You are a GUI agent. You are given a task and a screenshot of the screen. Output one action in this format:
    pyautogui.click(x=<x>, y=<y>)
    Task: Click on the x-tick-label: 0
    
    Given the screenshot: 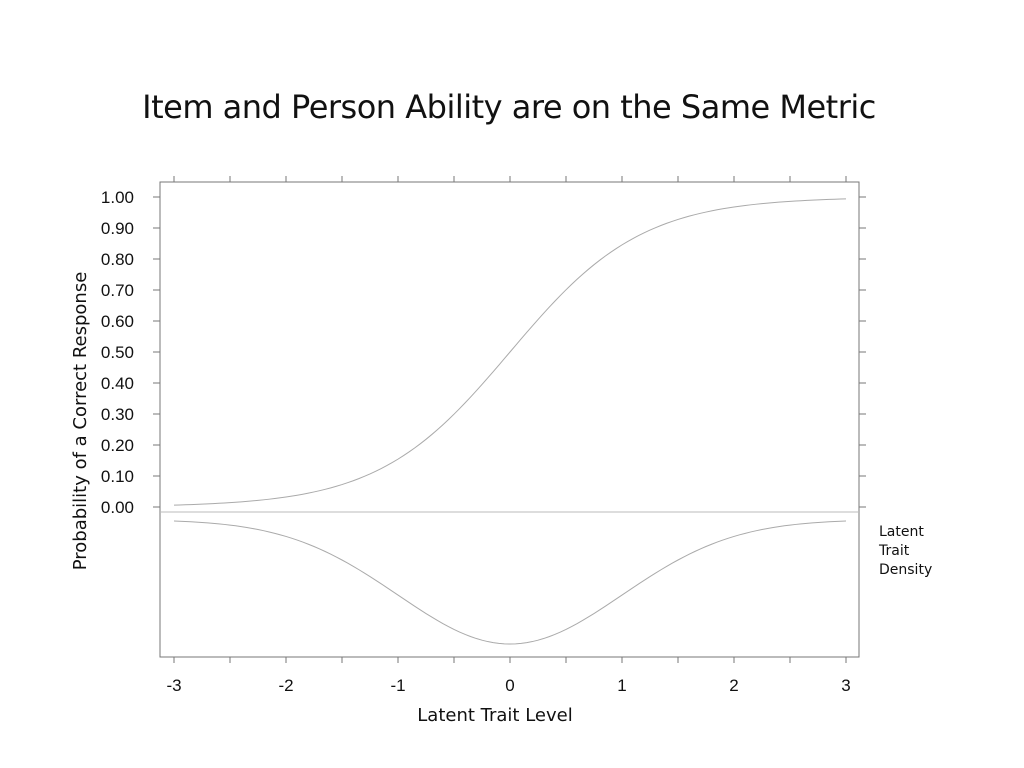 What is the action you would take?
    pyautogui.click(x=509, y=685)
    